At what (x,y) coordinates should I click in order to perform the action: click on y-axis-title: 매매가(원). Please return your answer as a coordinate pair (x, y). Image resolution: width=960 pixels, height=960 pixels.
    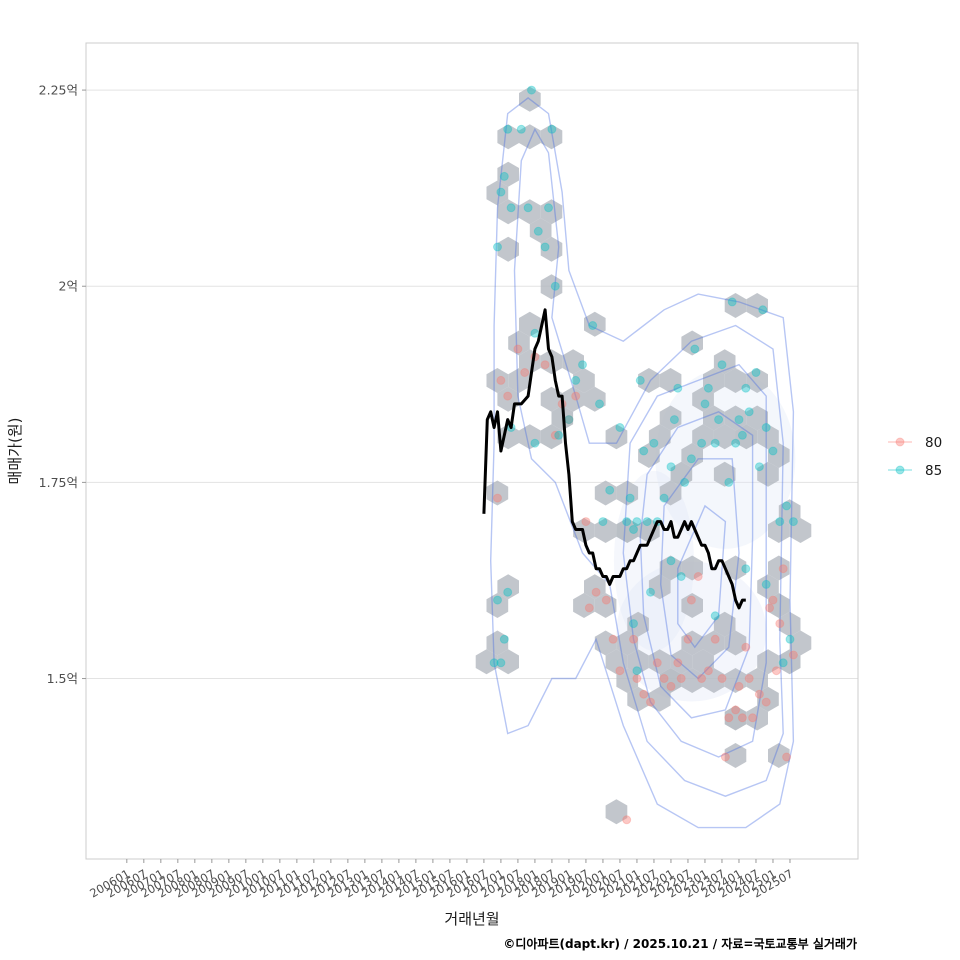
    Looking at the image, I should click on (15, 451).